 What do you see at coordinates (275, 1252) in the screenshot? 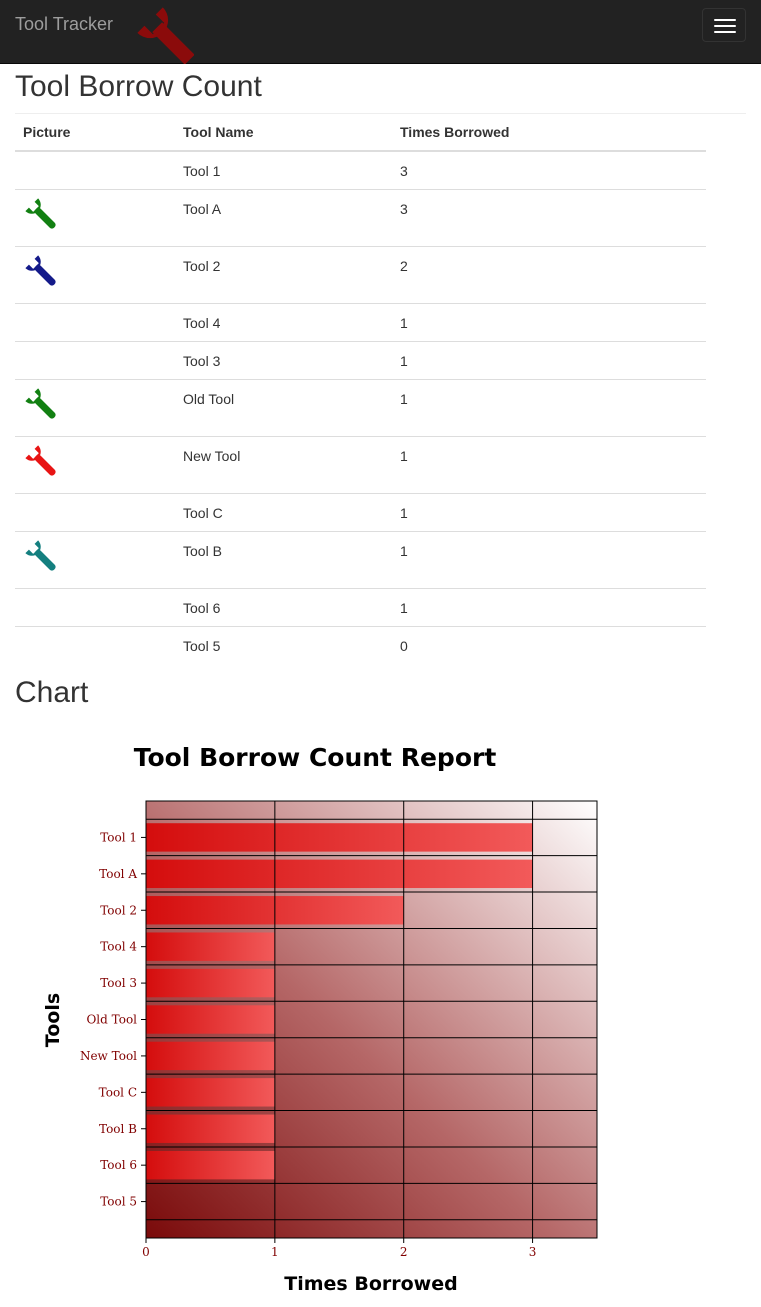
I see `x-tick-label: 1` at bounding box center [275, 1252].